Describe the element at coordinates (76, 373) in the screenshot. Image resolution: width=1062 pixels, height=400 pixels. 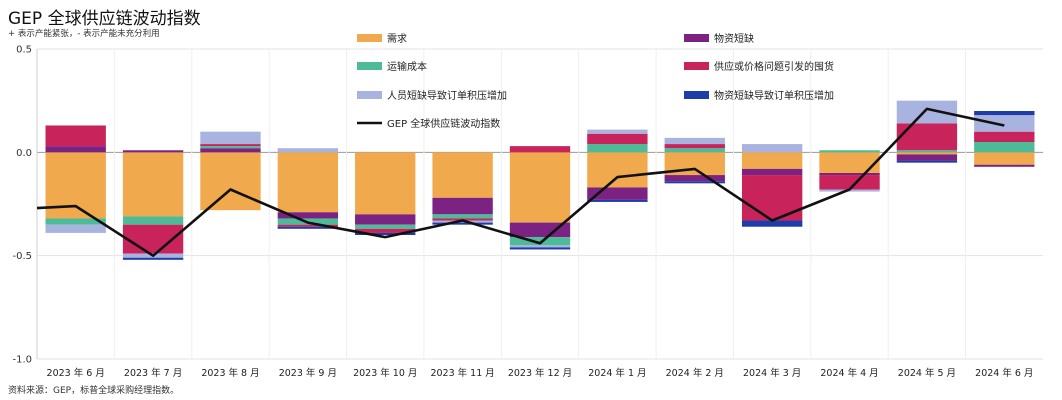
I see `x-tick-label: 2023 年 6 月` at that location.